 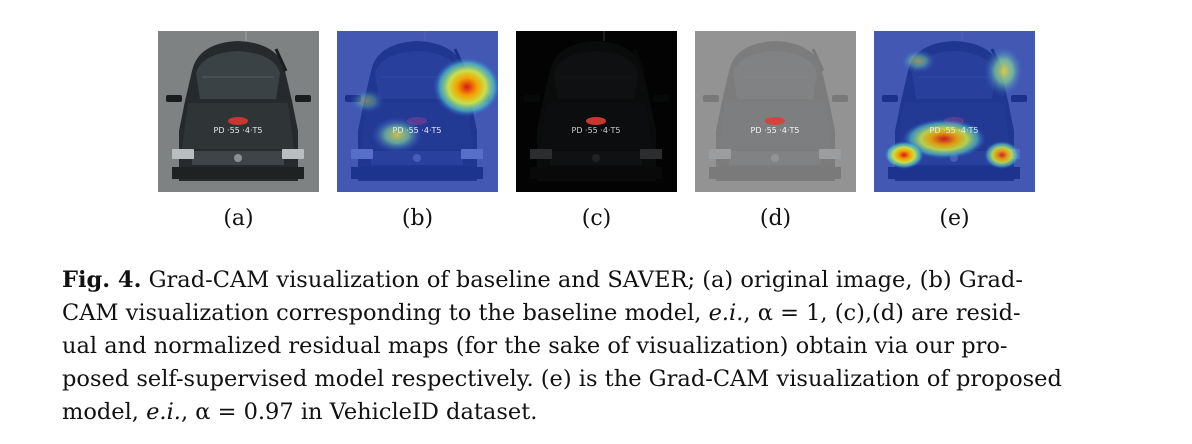 What do you see at coordinates (104, 412) in the screenshot?
I see `caption-line-5a: model,` at bounding box center [104, 412].